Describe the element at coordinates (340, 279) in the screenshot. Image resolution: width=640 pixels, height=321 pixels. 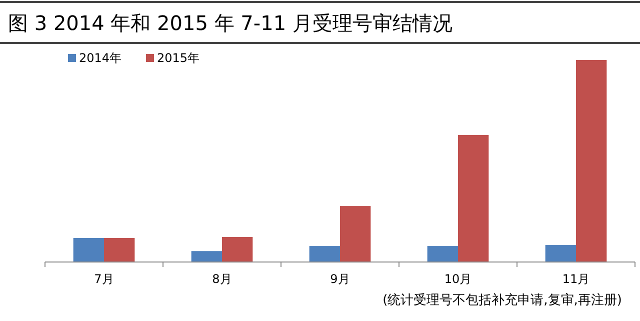
I see `x-tick-label: 9月` at that location.